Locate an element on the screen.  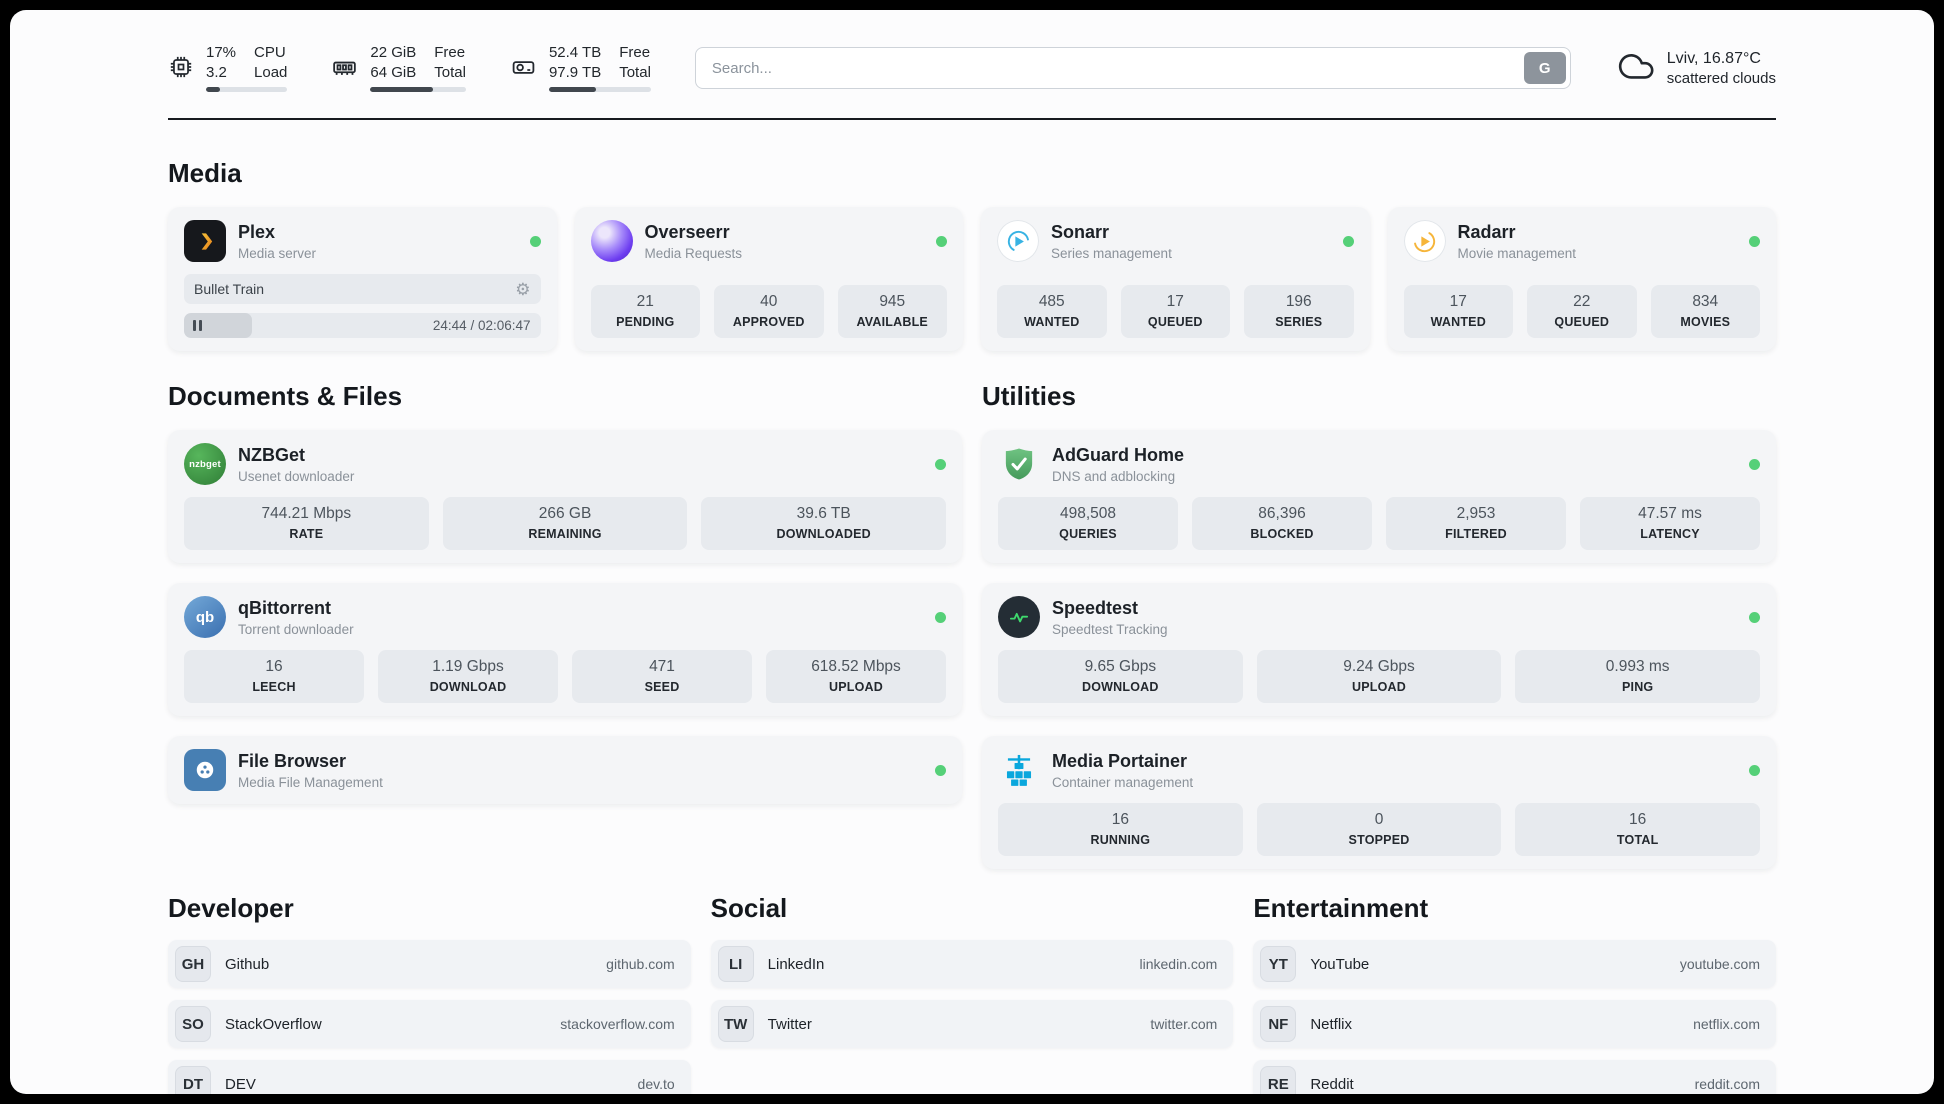
app-card-filebrowser: File Browser Media File Management is located at coordinates (565, 770).